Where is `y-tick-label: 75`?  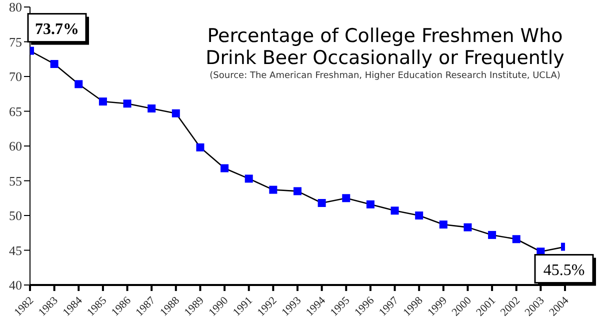 y-tick-label: 75 is located at coordinates (15, 42).